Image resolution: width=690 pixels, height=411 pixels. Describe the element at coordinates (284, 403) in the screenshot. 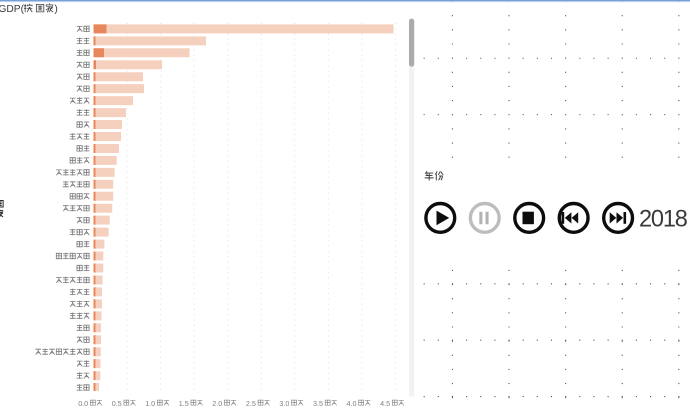

I see `svg-text: 3.0` at that location.